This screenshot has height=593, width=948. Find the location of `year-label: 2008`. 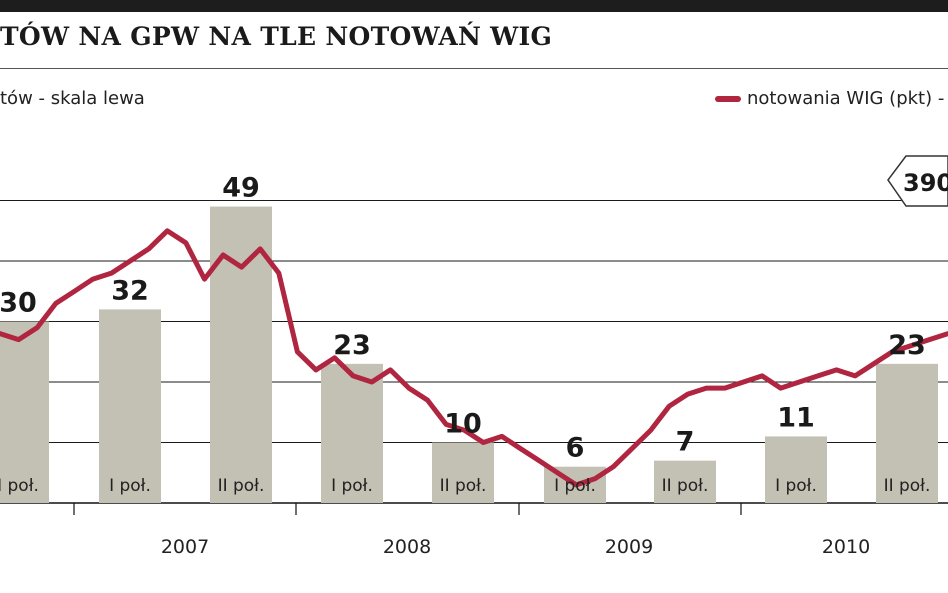

year-label: 2008 is located at coordinates (407, 547).